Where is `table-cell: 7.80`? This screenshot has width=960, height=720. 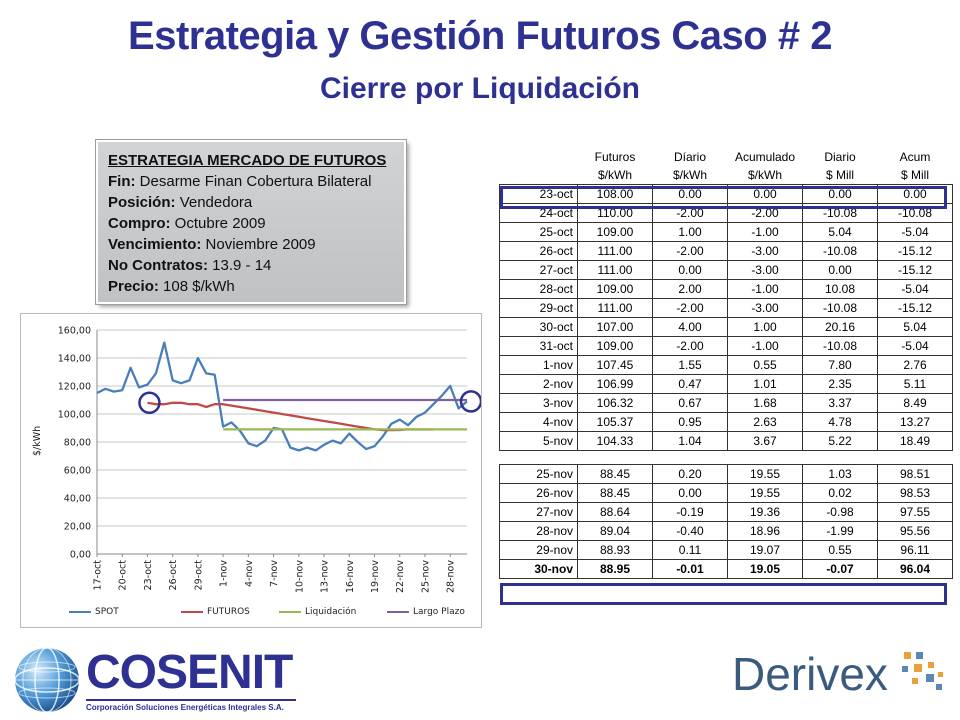 table-cell: 7.80 is located at coordinates (840, 365).